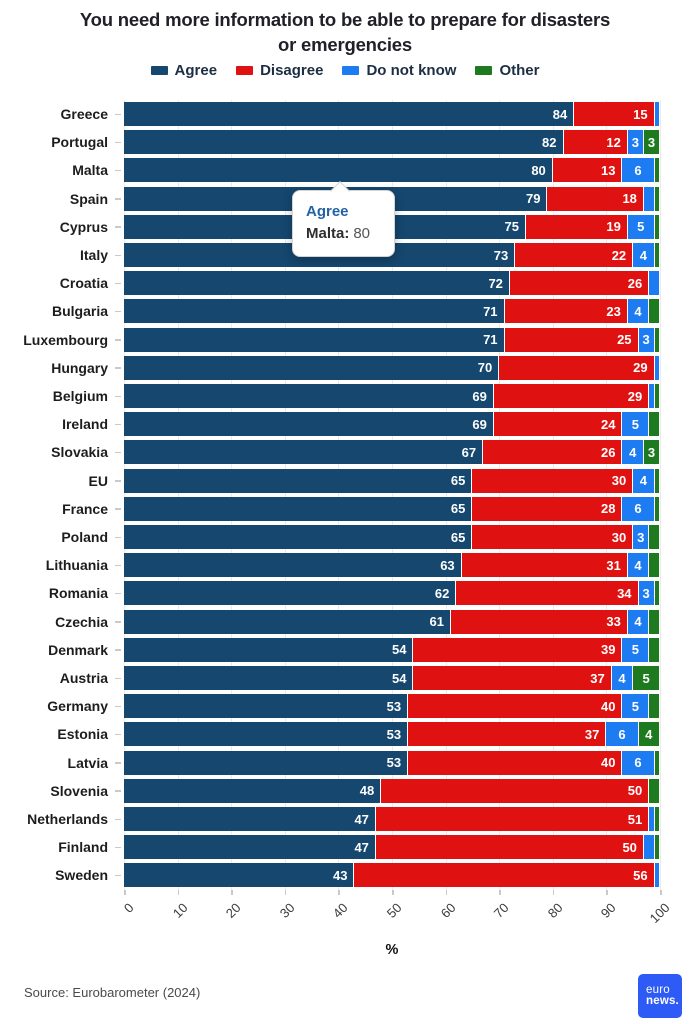 Image resolution: width=690 pixels, height=1024 pixels. I want to click on bar-segment-agree: 48, so click(252, 790).